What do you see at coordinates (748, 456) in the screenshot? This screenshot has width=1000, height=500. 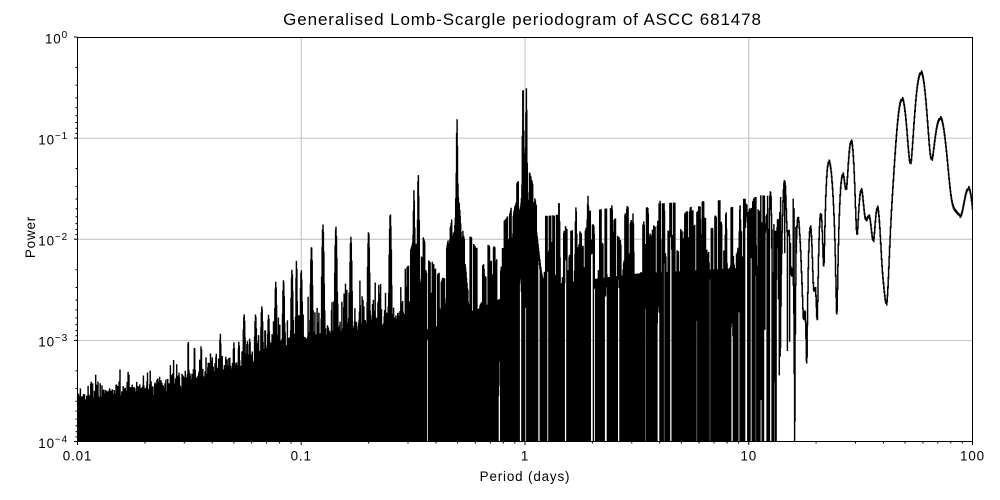 I see `svg-text: 10` at bounding box center [748, 456].